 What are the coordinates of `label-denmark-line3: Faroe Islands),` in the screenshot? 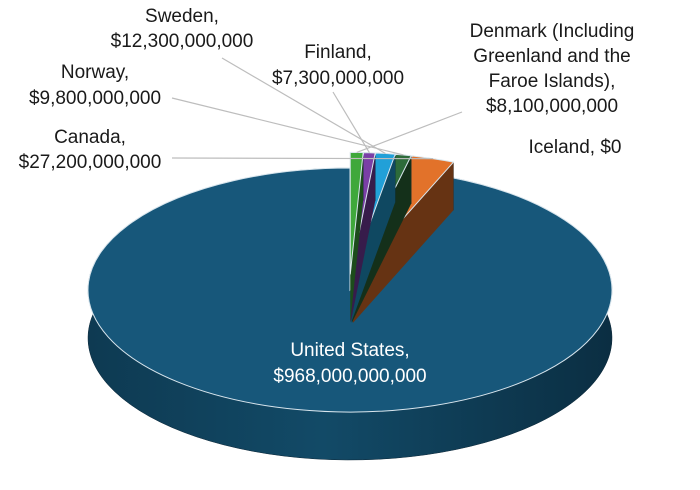 It's located at (552, 81).